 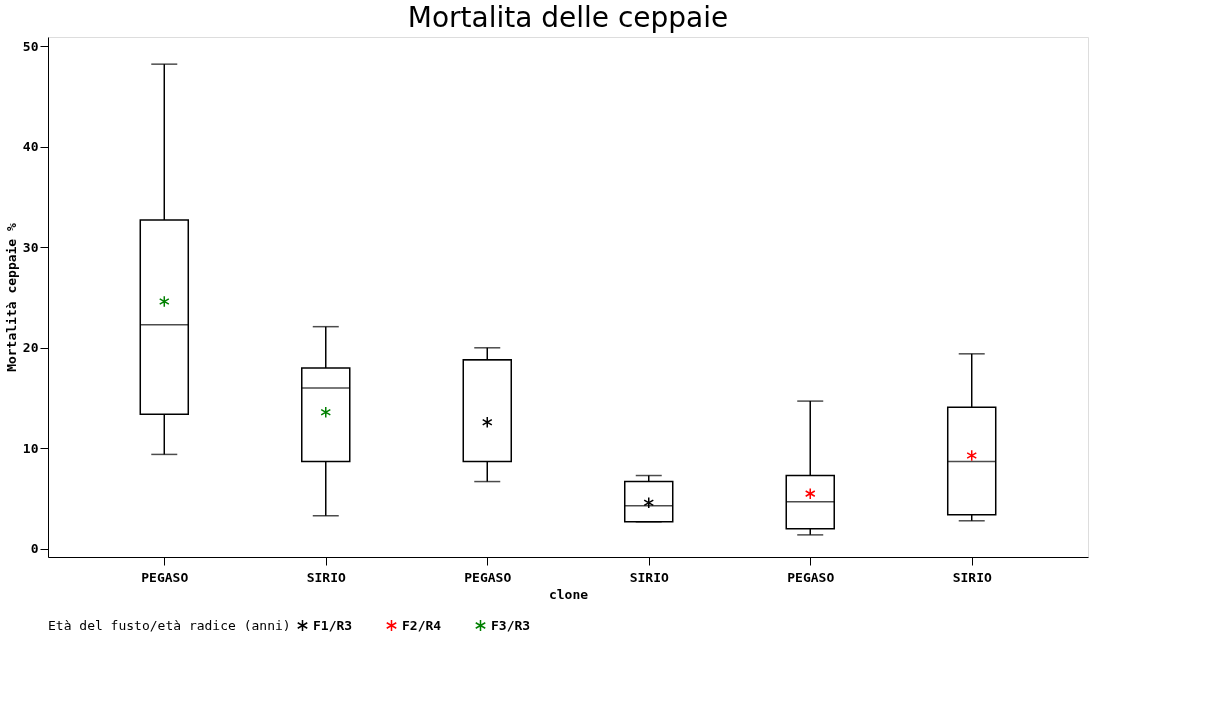 What do you see at coordinates (30, 147) in the screenshot?
I see `y-tick-label: 40` at bounding box center [30, 147].